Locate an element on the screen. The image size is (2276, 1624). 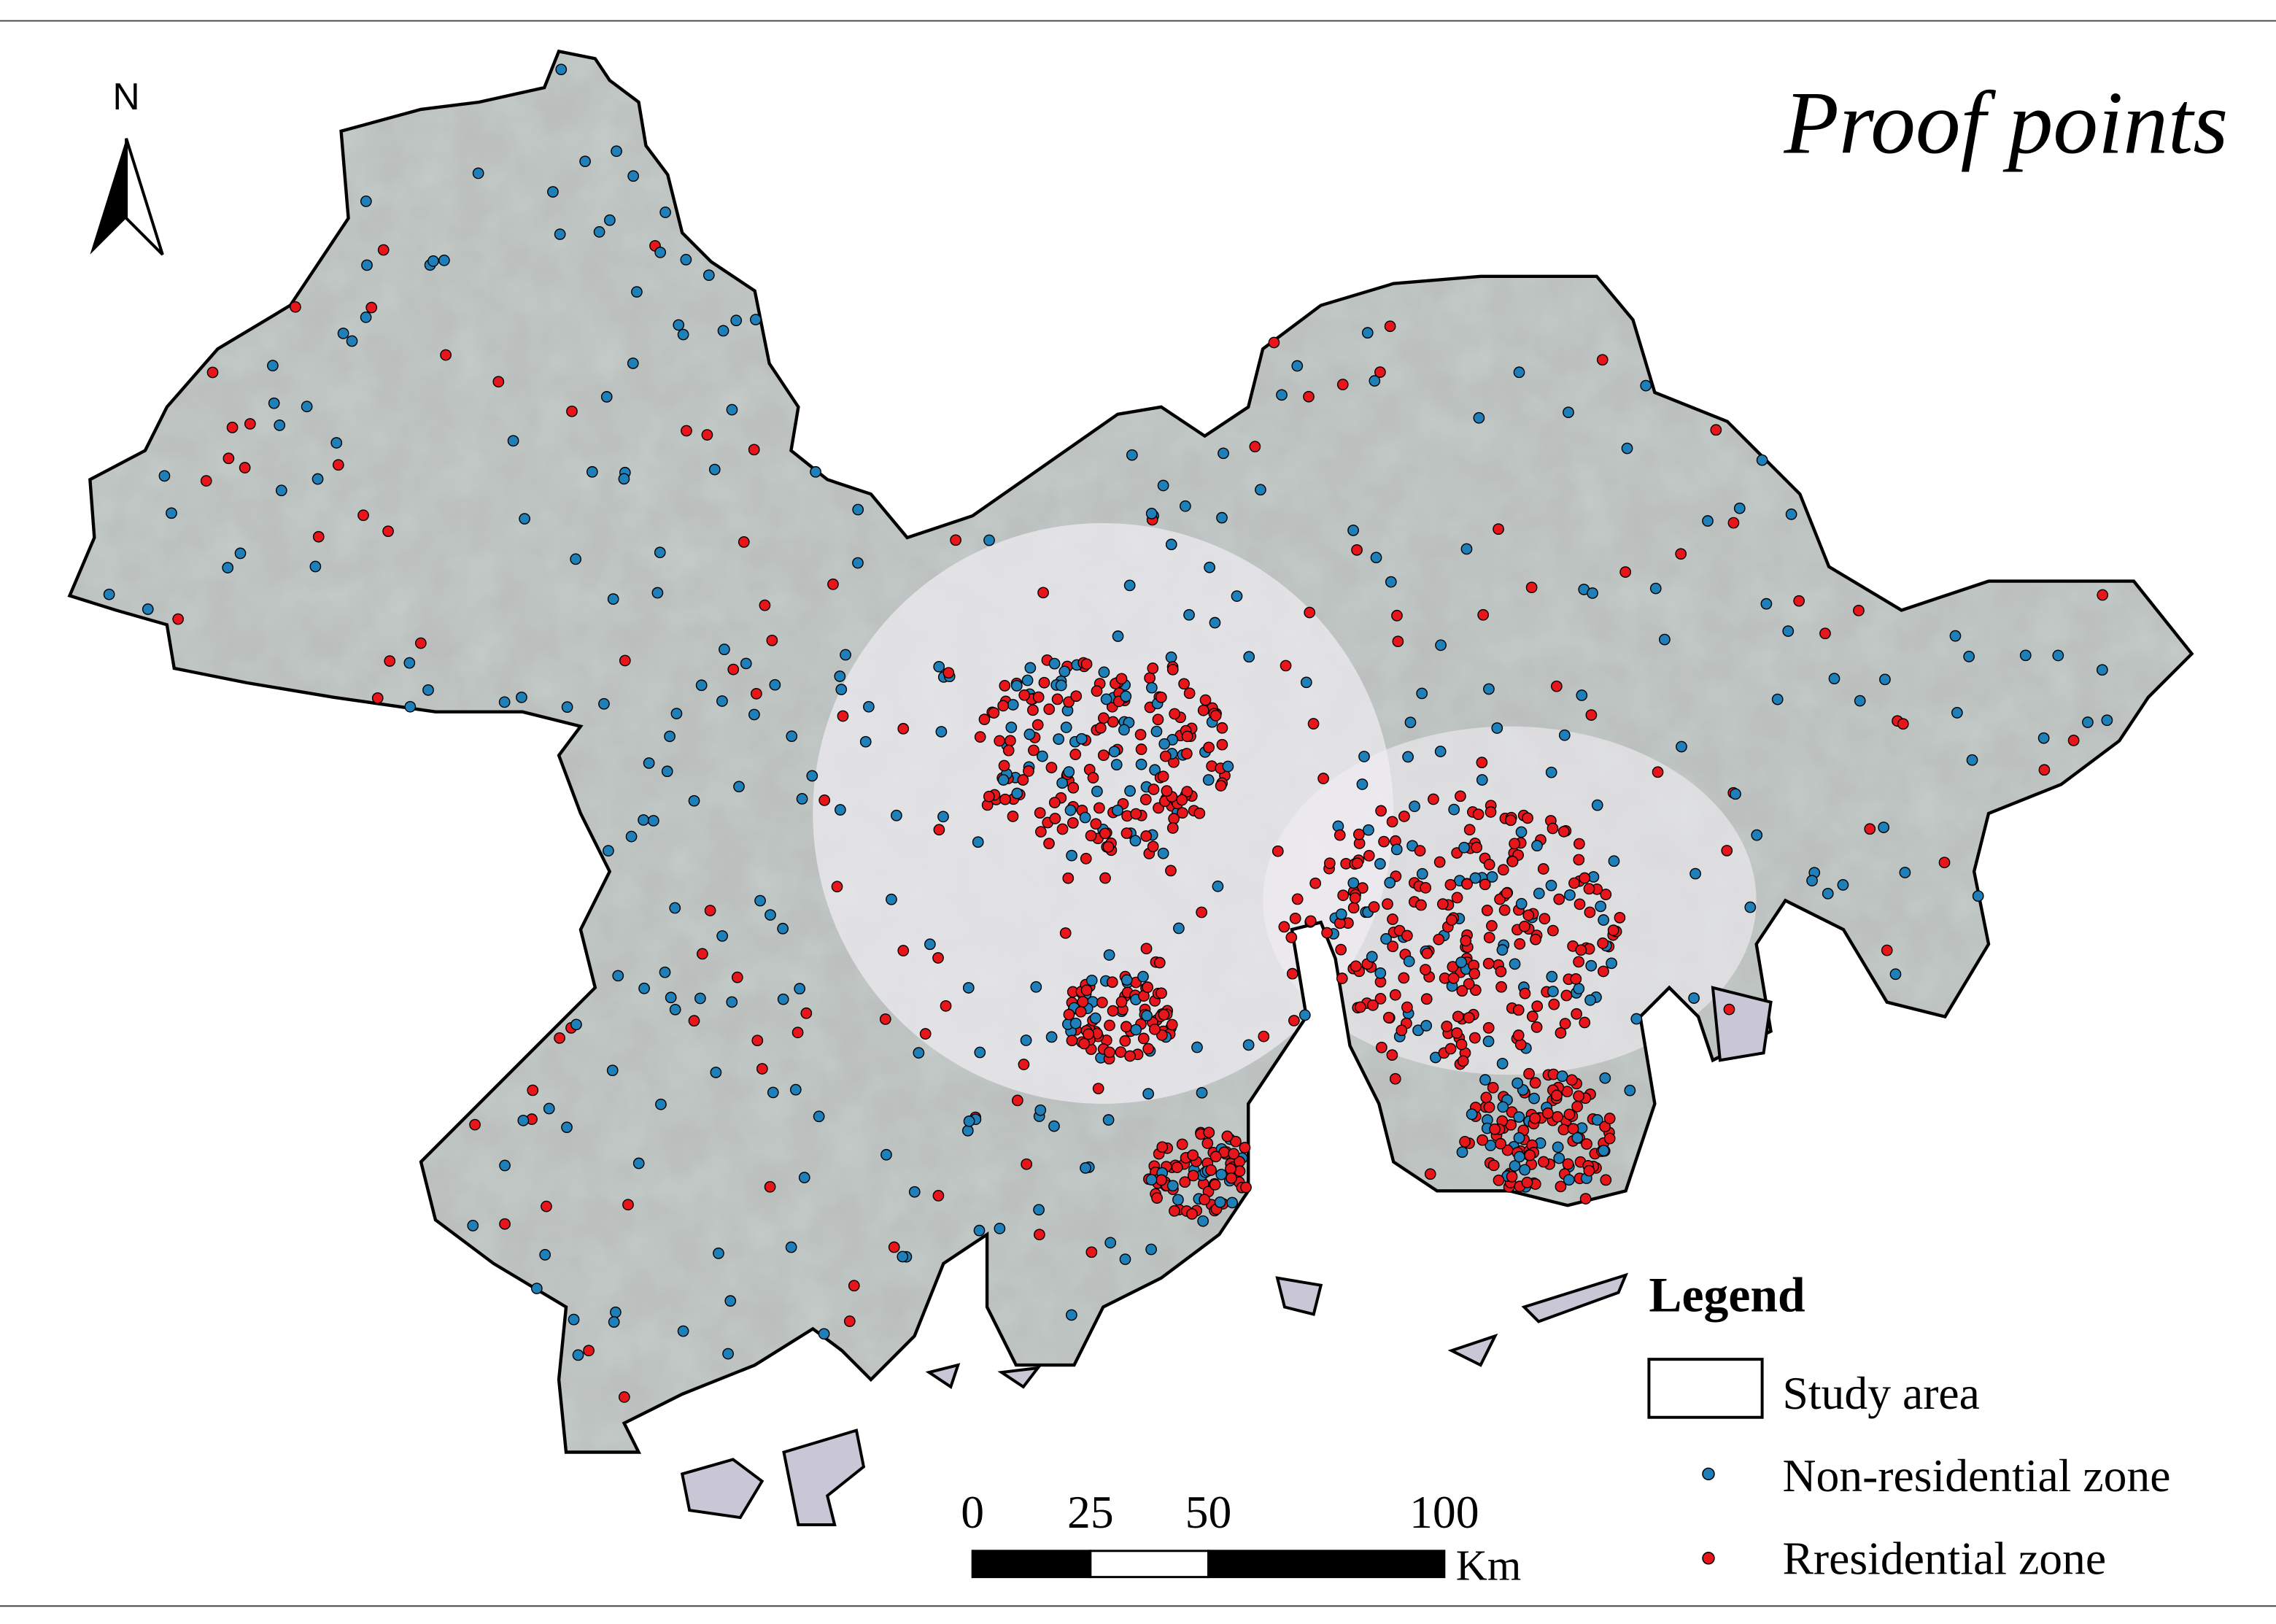
legend-label: Non-residential zone is located at coordinates (1976, 1475).